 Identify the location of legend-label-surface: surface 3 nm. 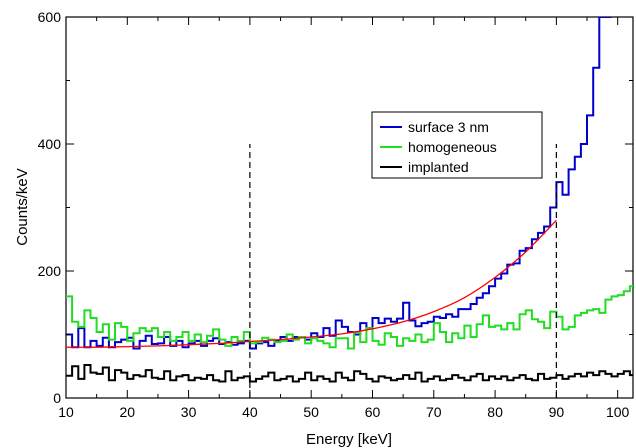
(448, 127).